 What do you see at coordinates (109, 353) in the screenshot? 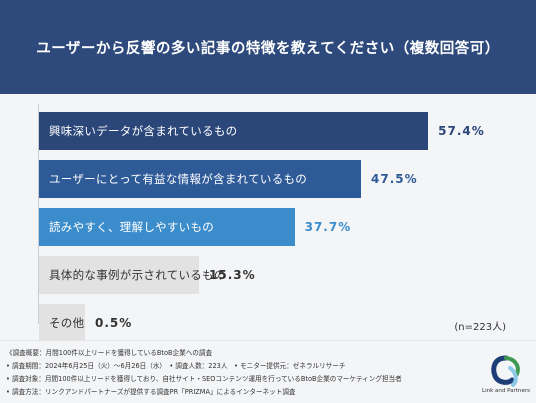
I see `survey-note-1: 《調査概要：月間100件以上リードを獲得しているBtoB企業への調査` at bounding box center [109, 353].